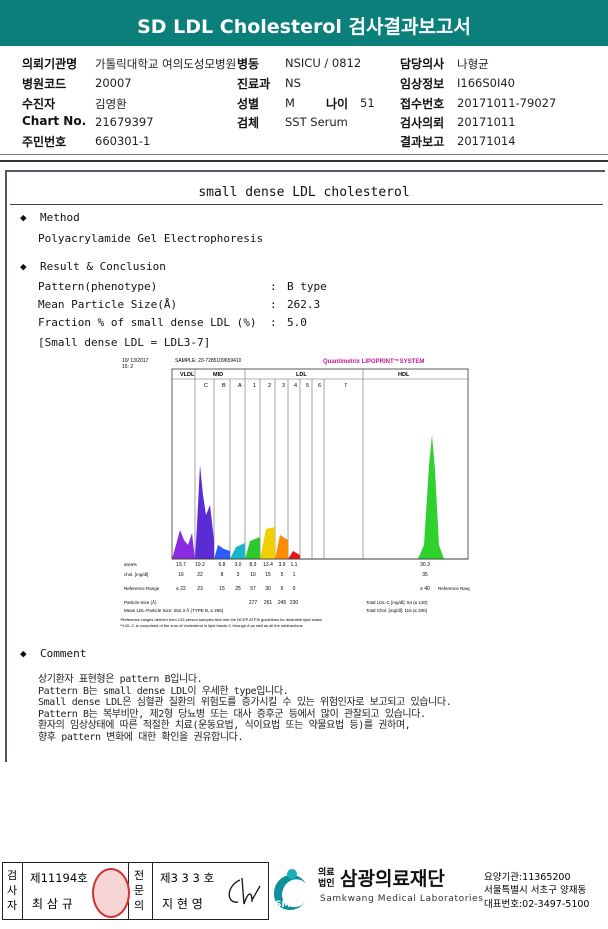  Describe the element at coordinates (402, 899) in the screenshot. I see `org-en: Samkwang Medical Laboratories` at that location.